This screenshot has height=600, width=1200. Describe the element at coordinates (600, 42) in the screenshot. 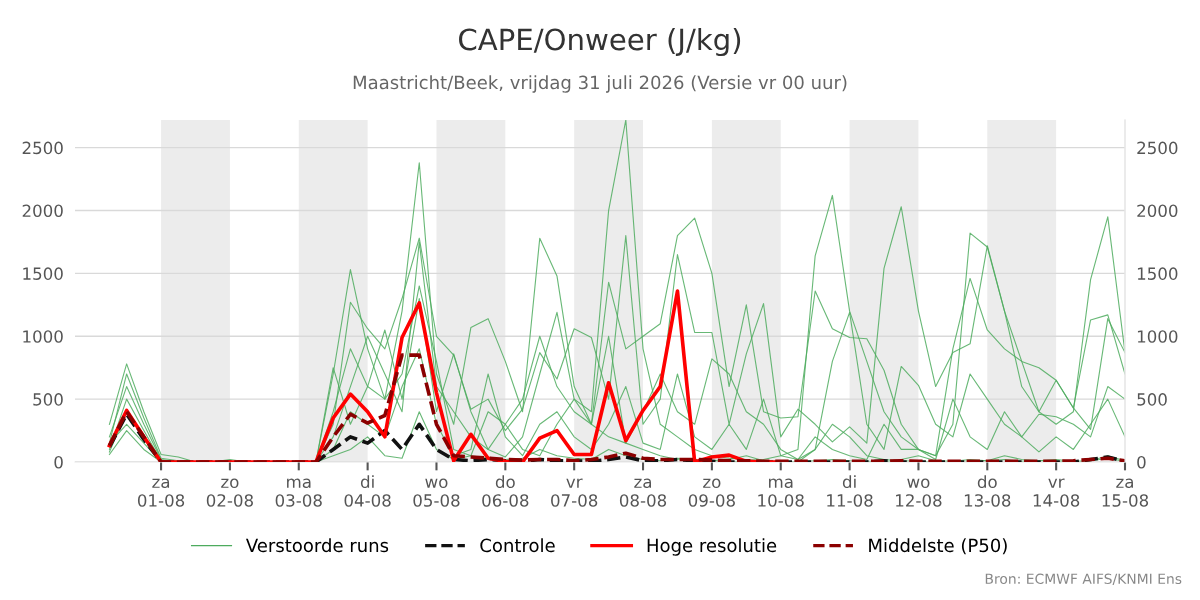

I see `chart-title: CAPE/Onweer (J/kg)` at that location.